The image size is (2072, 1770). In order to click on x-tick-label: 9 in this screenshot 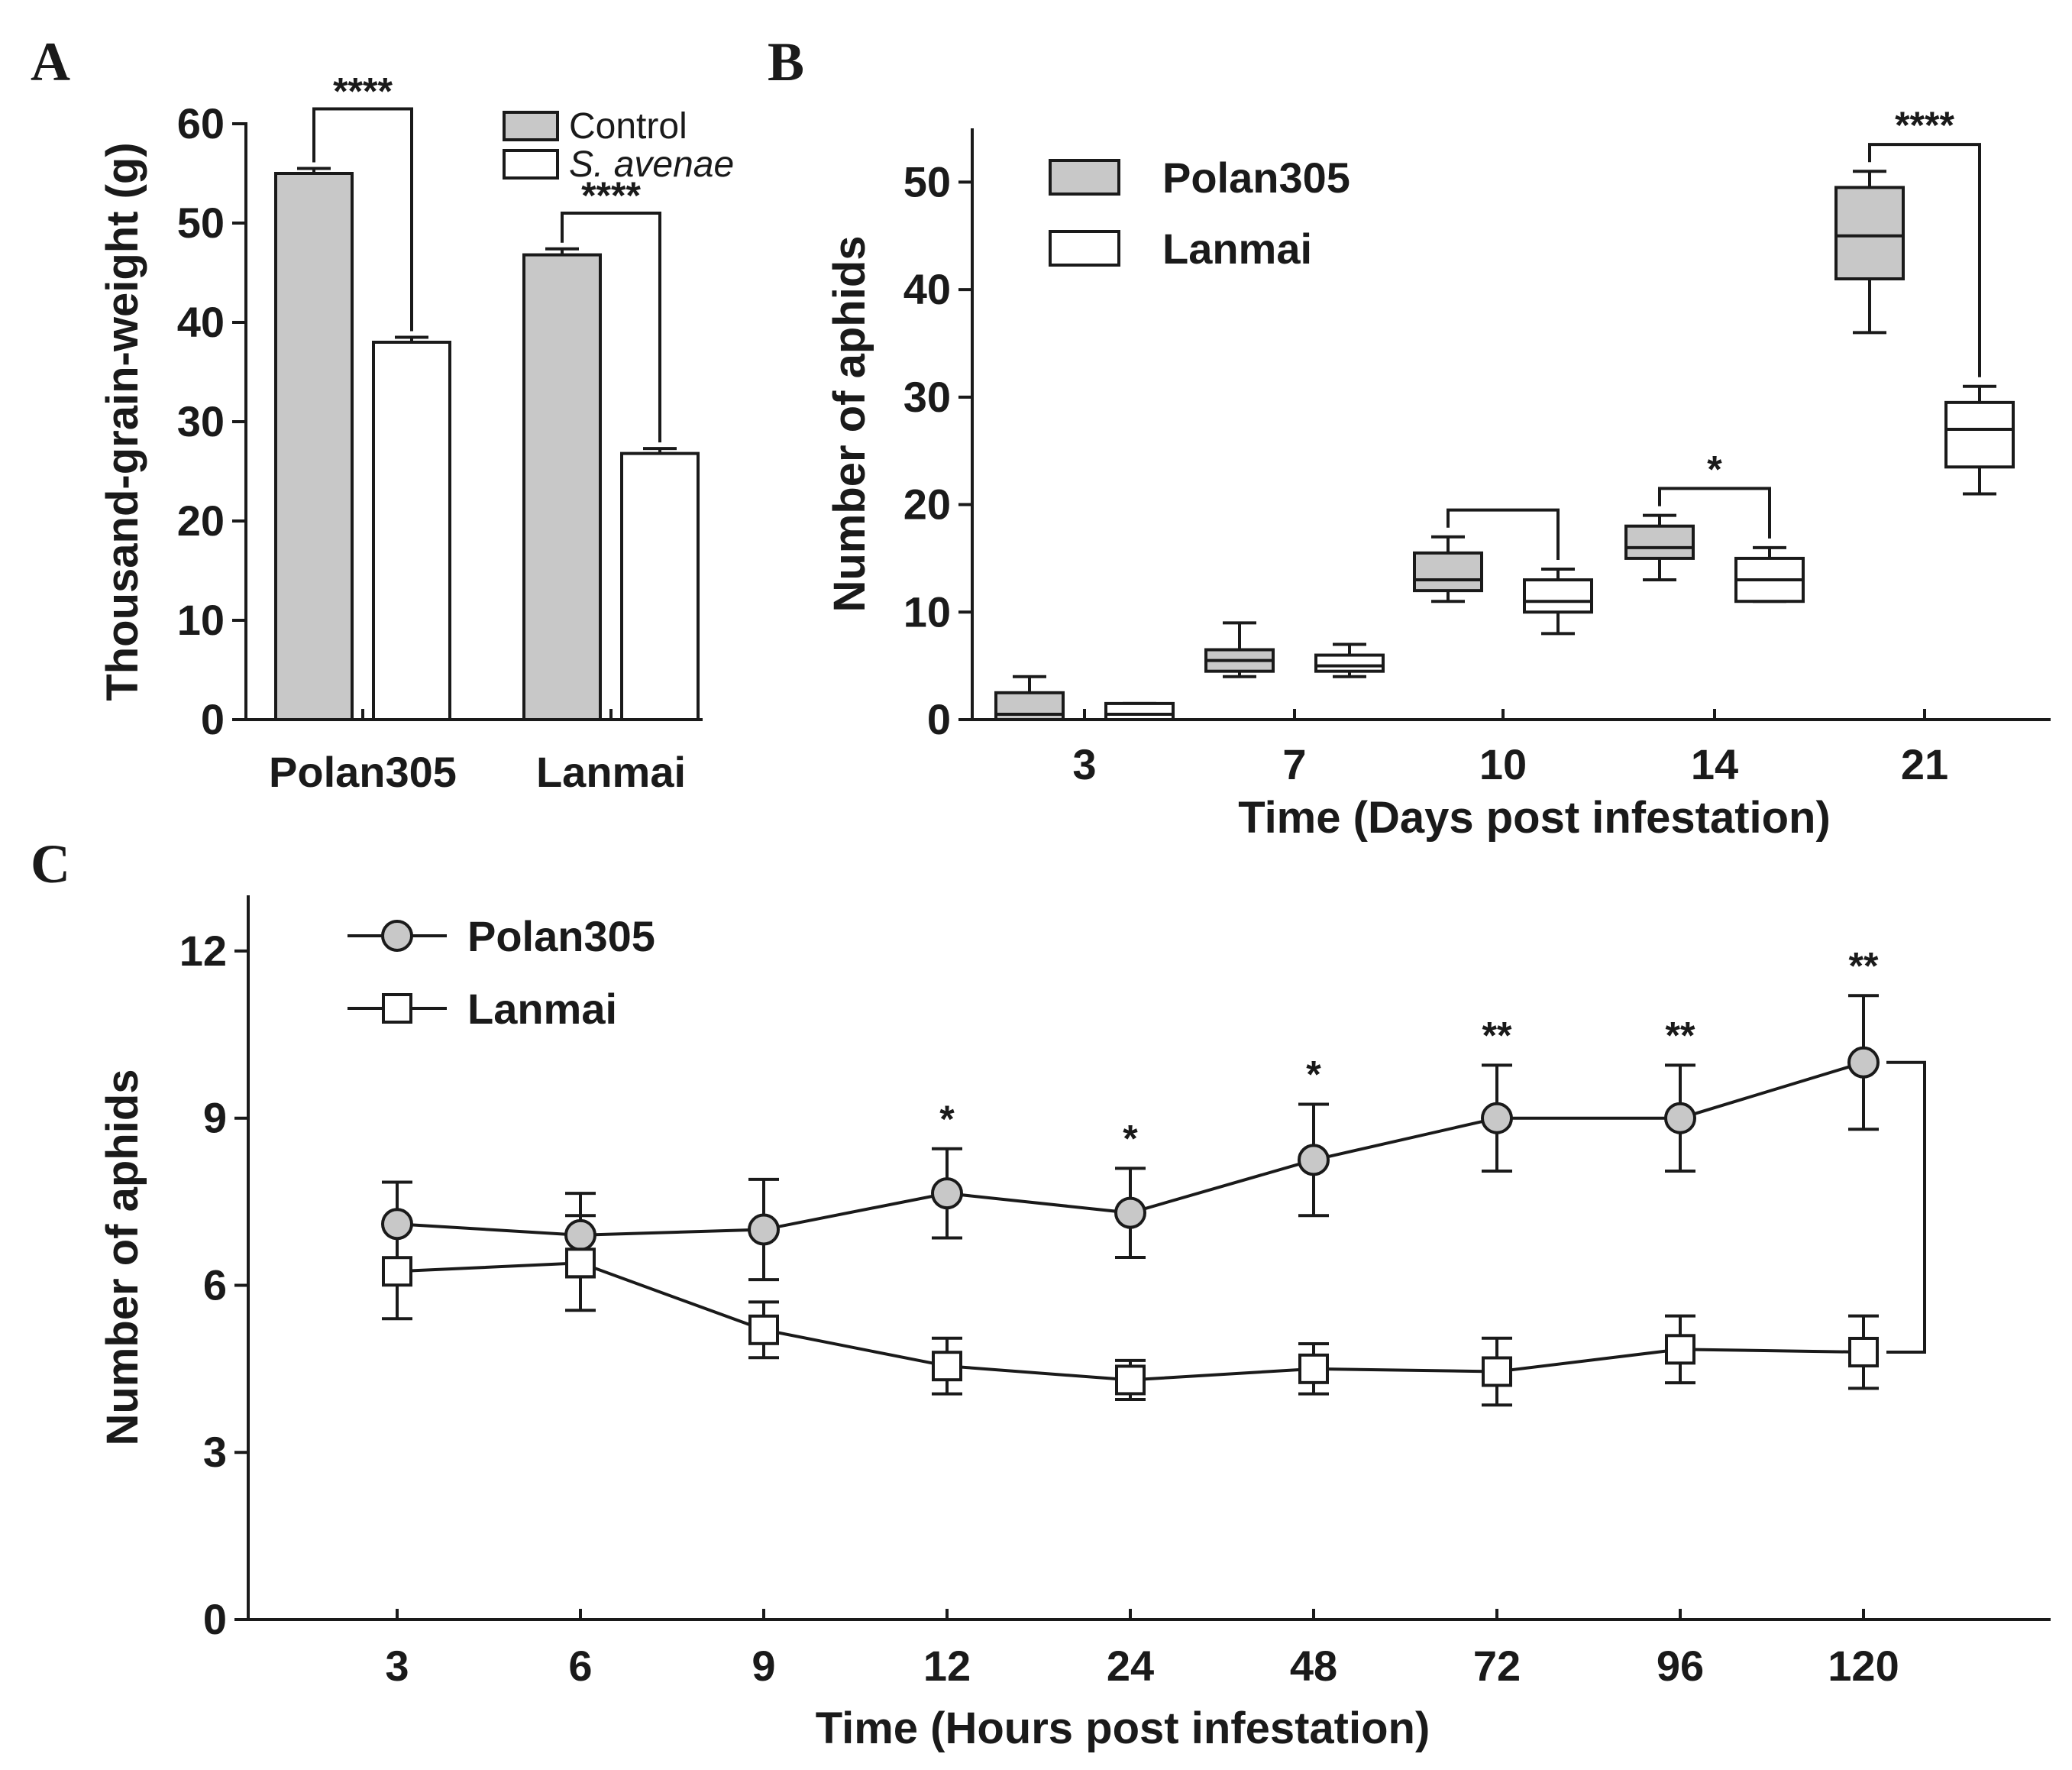, I will do `click(763, 1666)`.